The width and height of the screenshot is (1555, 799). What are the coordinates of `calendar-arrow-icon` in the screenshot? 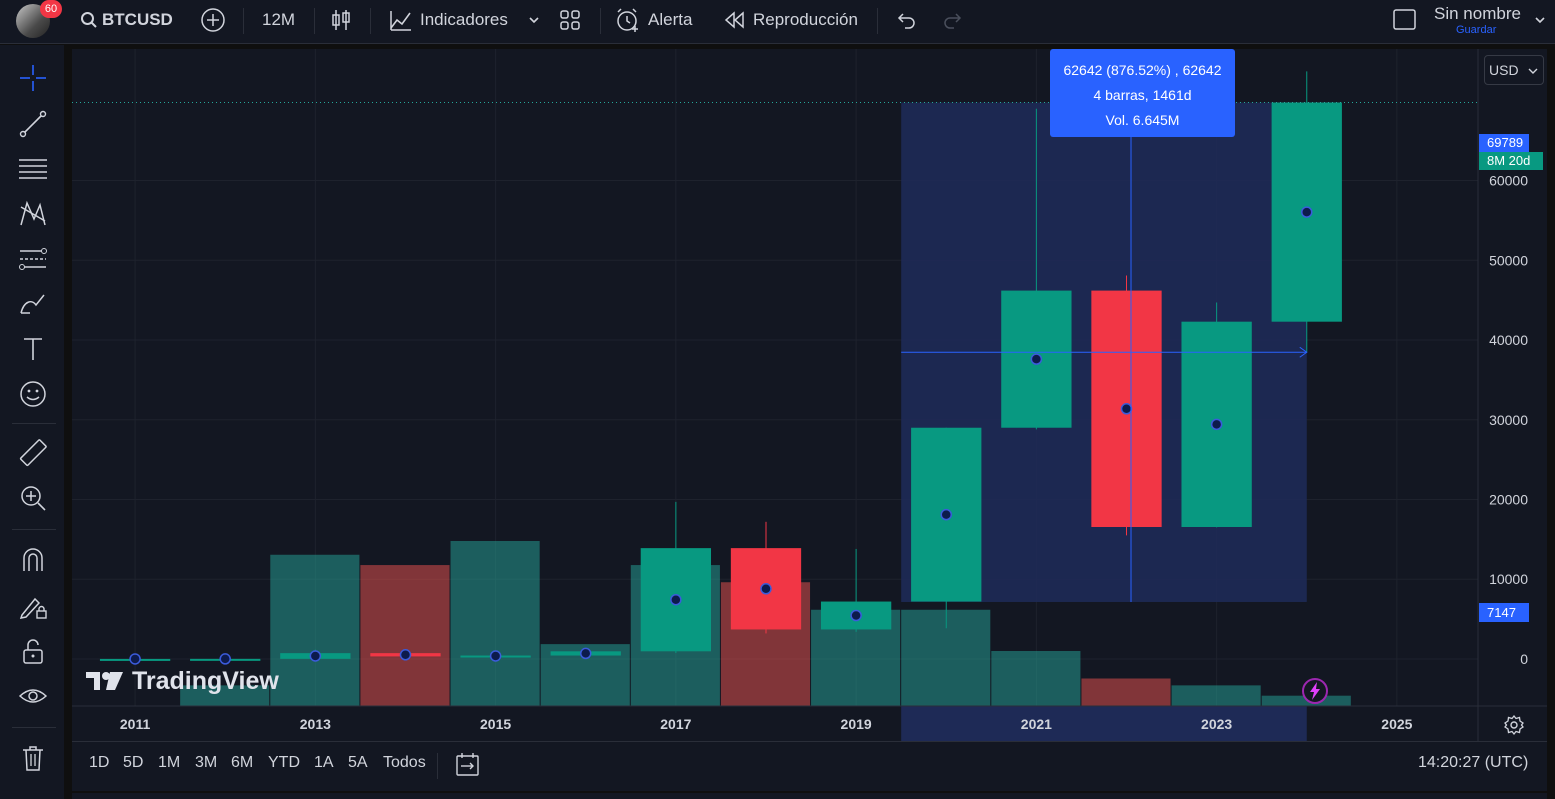 It's located at (467, 764).